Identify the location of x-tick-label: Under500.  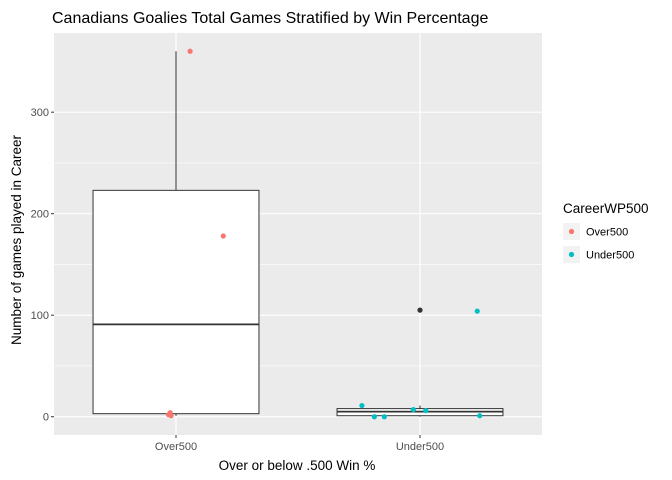
(420, 447).